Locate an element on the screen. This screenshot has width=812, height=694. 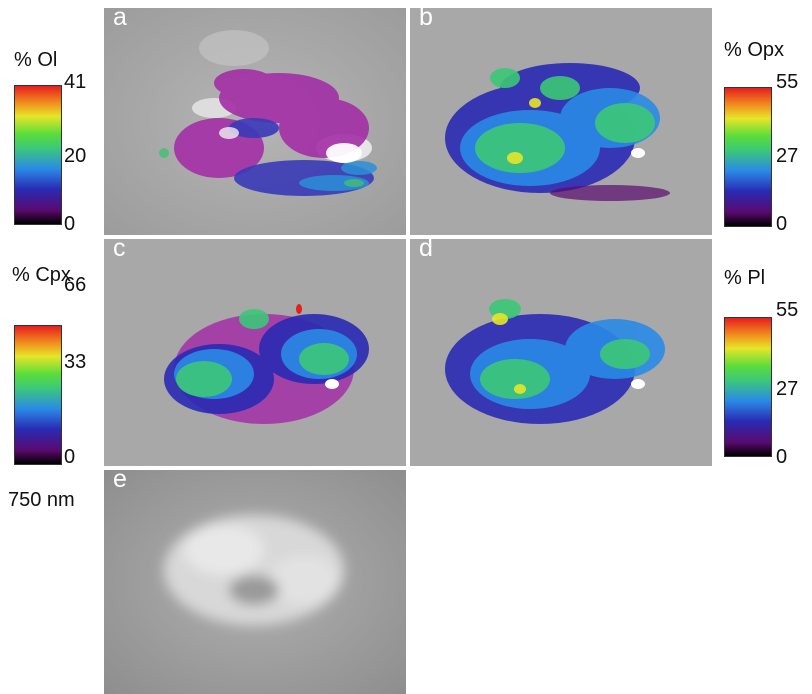
colorbar-pl-mid: 27 is located at coordinates (787, 389).